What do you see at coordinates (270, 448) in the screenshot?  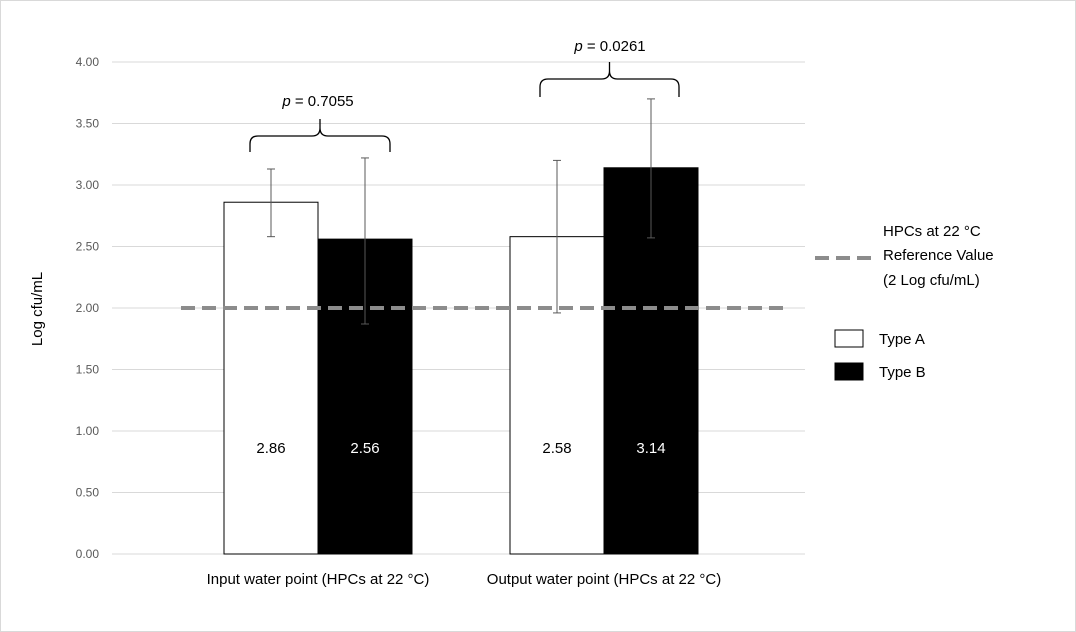 I see `value-label: 2.86` at bounding box center [270, 448].